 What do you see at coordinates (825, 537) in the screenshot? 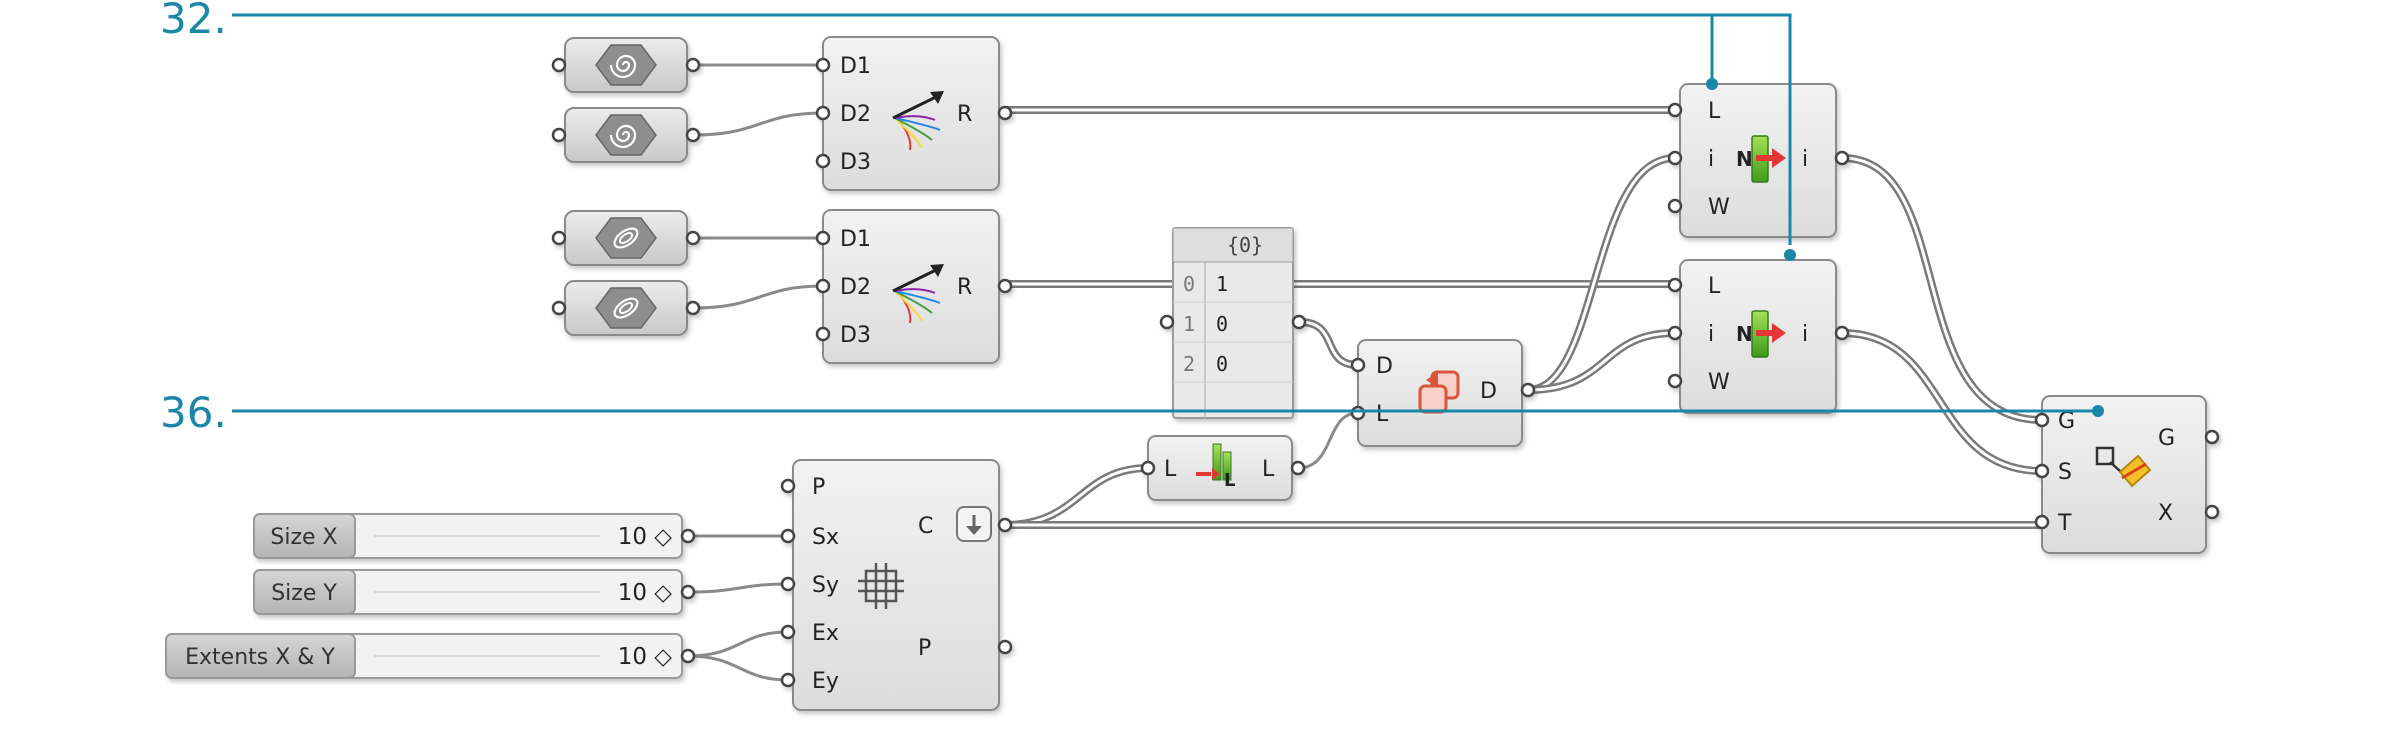
I see `input-label: Sx` at bounding box center [825, 537].